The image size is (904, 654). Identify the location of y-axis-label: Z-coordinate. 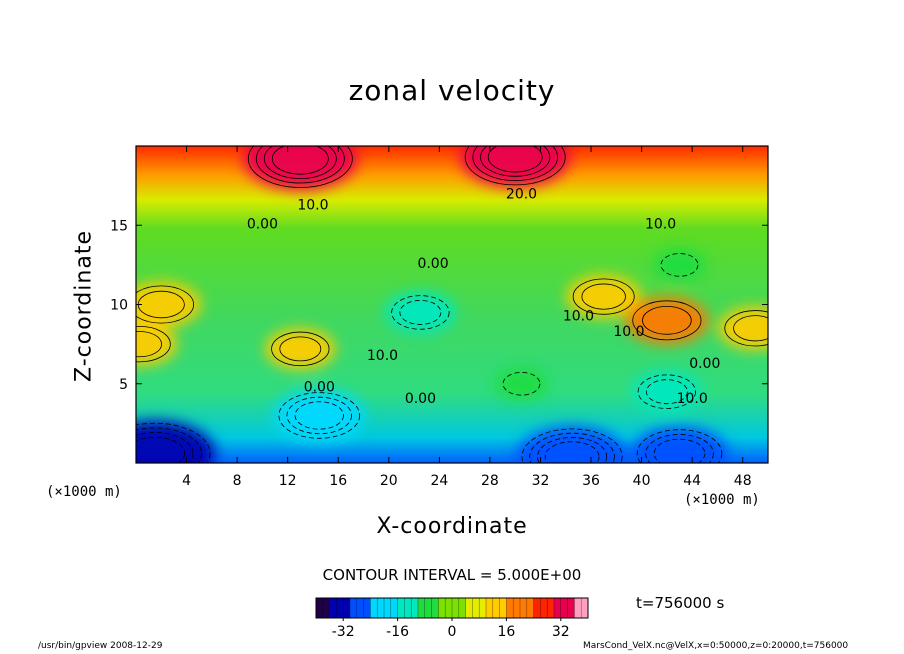
(84, 306).